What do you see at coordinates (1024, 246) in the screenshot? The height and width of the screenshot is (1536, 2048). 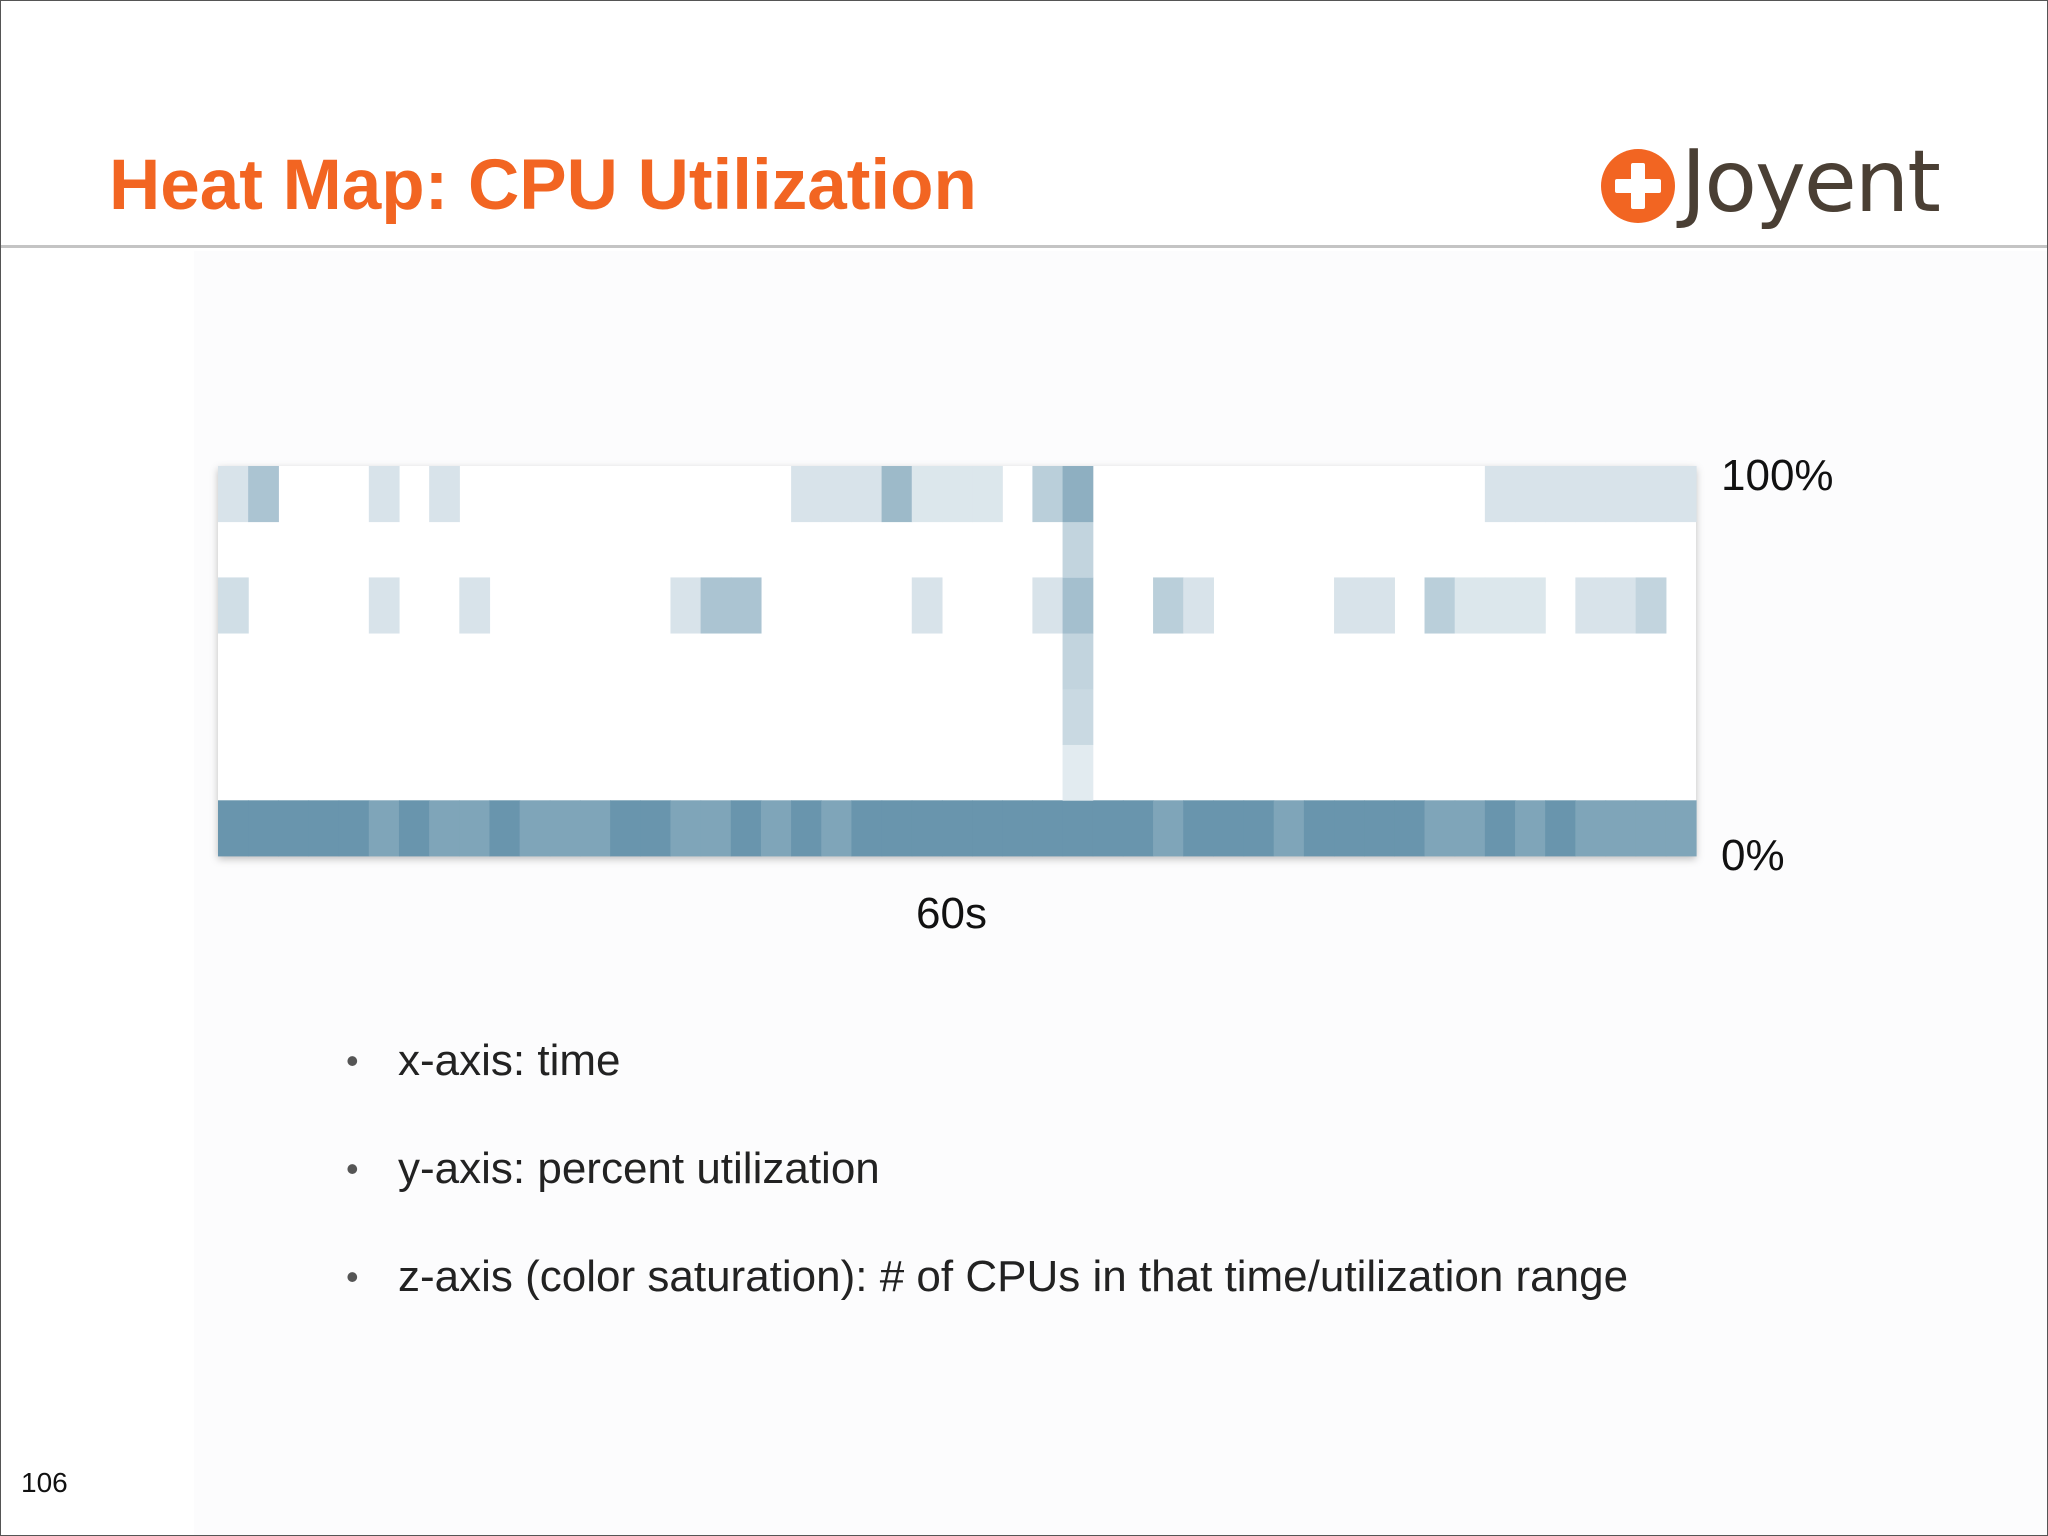 I see `title-divider` at bounding box center [1024, 246].